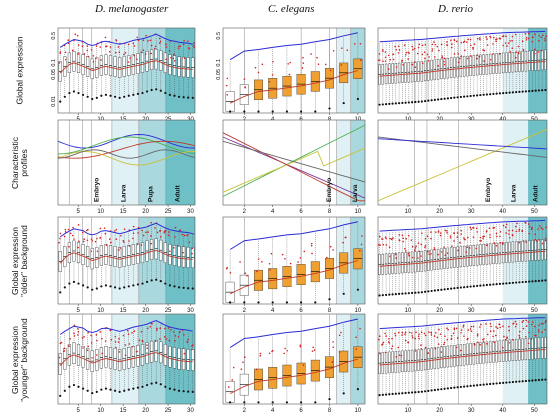 The height and width of the screenshot is (414, 550). I want to click on x-tick-label: 40, so click(502, 212).